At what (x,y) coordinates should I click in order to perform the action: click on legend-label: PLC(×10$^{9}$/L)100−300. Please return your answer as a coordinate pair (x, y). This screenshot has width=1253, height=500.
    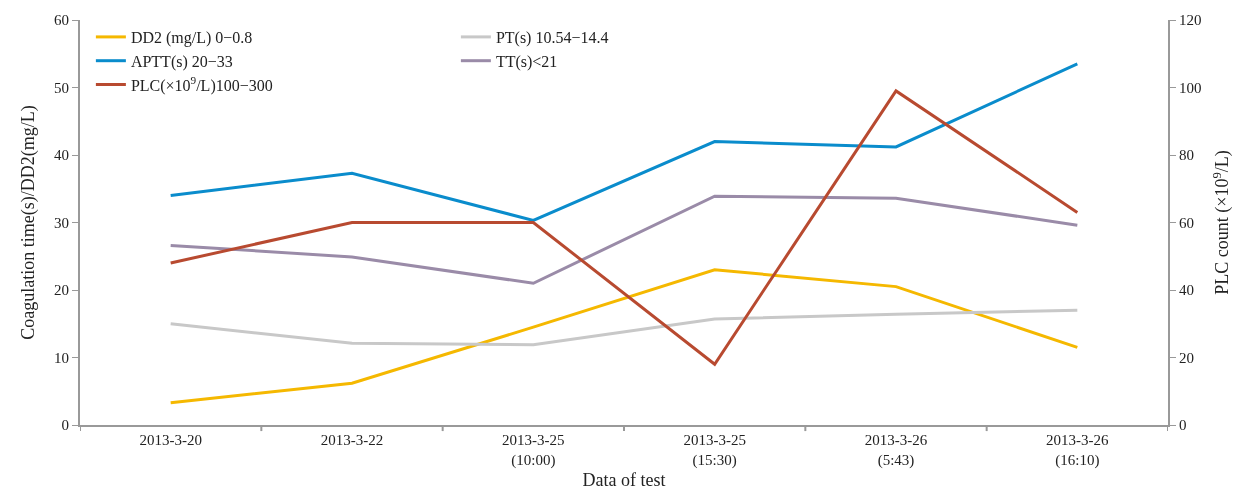
    Looking at the image, I should click on (201, 84).